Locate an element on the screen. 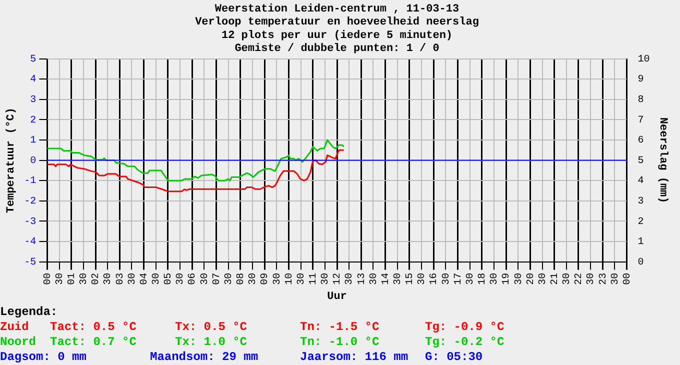 Image resolution: width=680 pixels, height=365 pixels. text: Zuid is located at coordinates (14, 327).